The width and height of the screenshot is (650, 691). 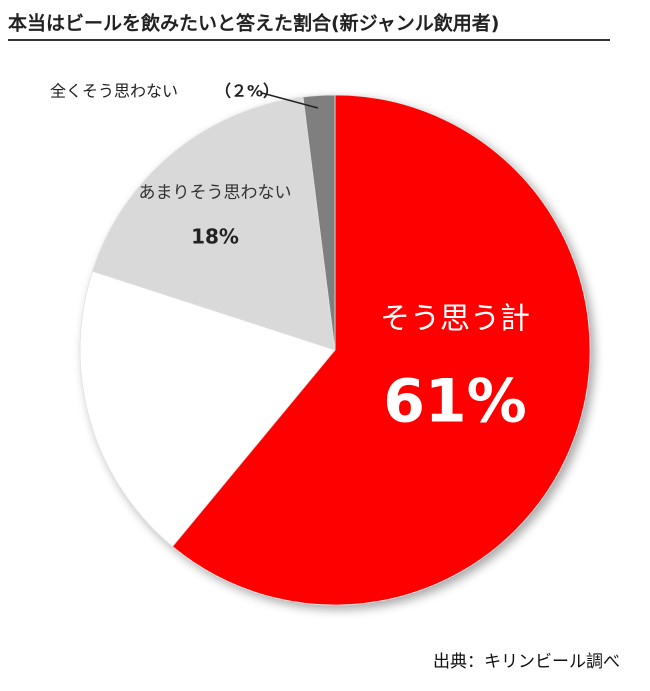 I want to click on slice-label: そう思う計, so click(x=455, y=319).